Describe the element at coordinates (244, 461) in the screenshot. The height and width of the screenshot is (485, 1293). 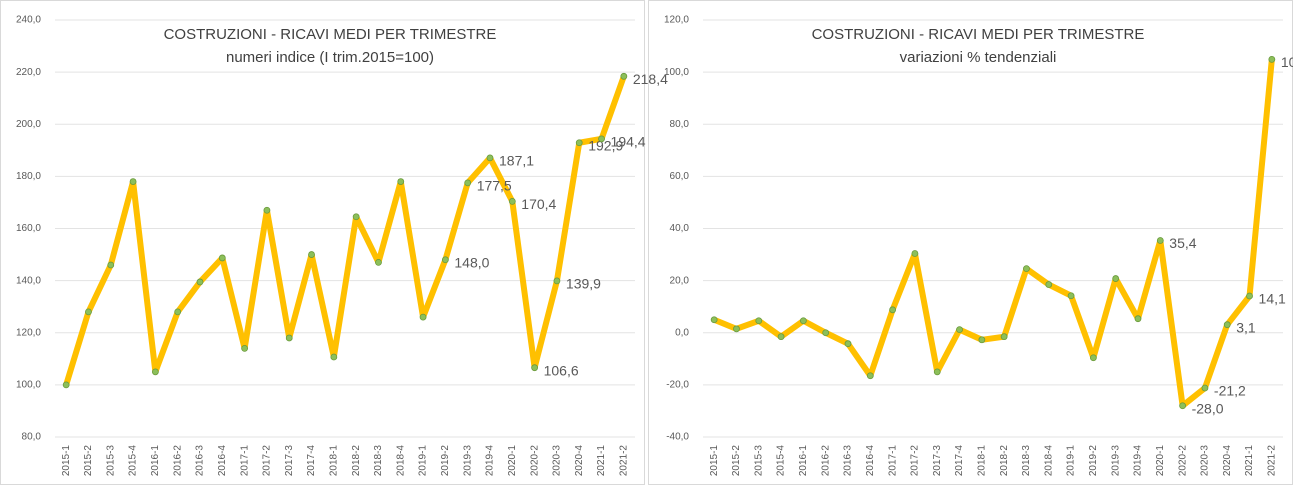
I see `x-tick-label: 2017-1` at that location.